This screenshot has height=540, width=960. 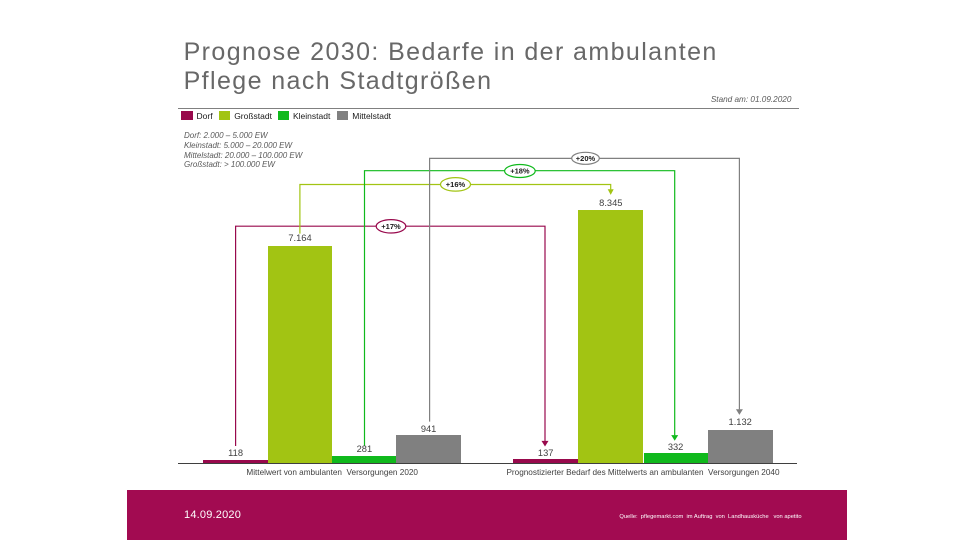 I want to click on svg-text: +17%, so click(x=391, y=226).